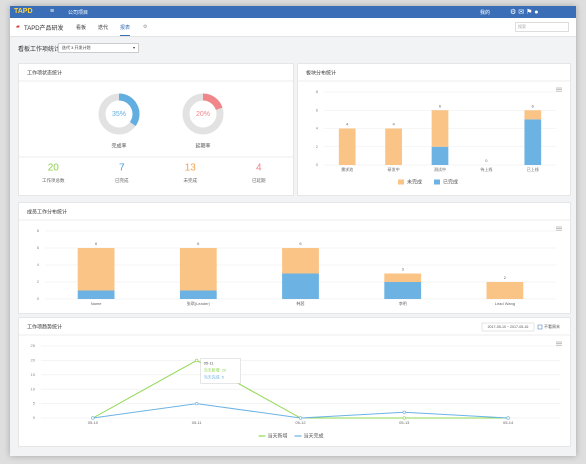 The image size is (586, 464). Describe the element at coordinates (552, 326) in the screenshot. I see `checkbox-label: 不看周末` at that location.